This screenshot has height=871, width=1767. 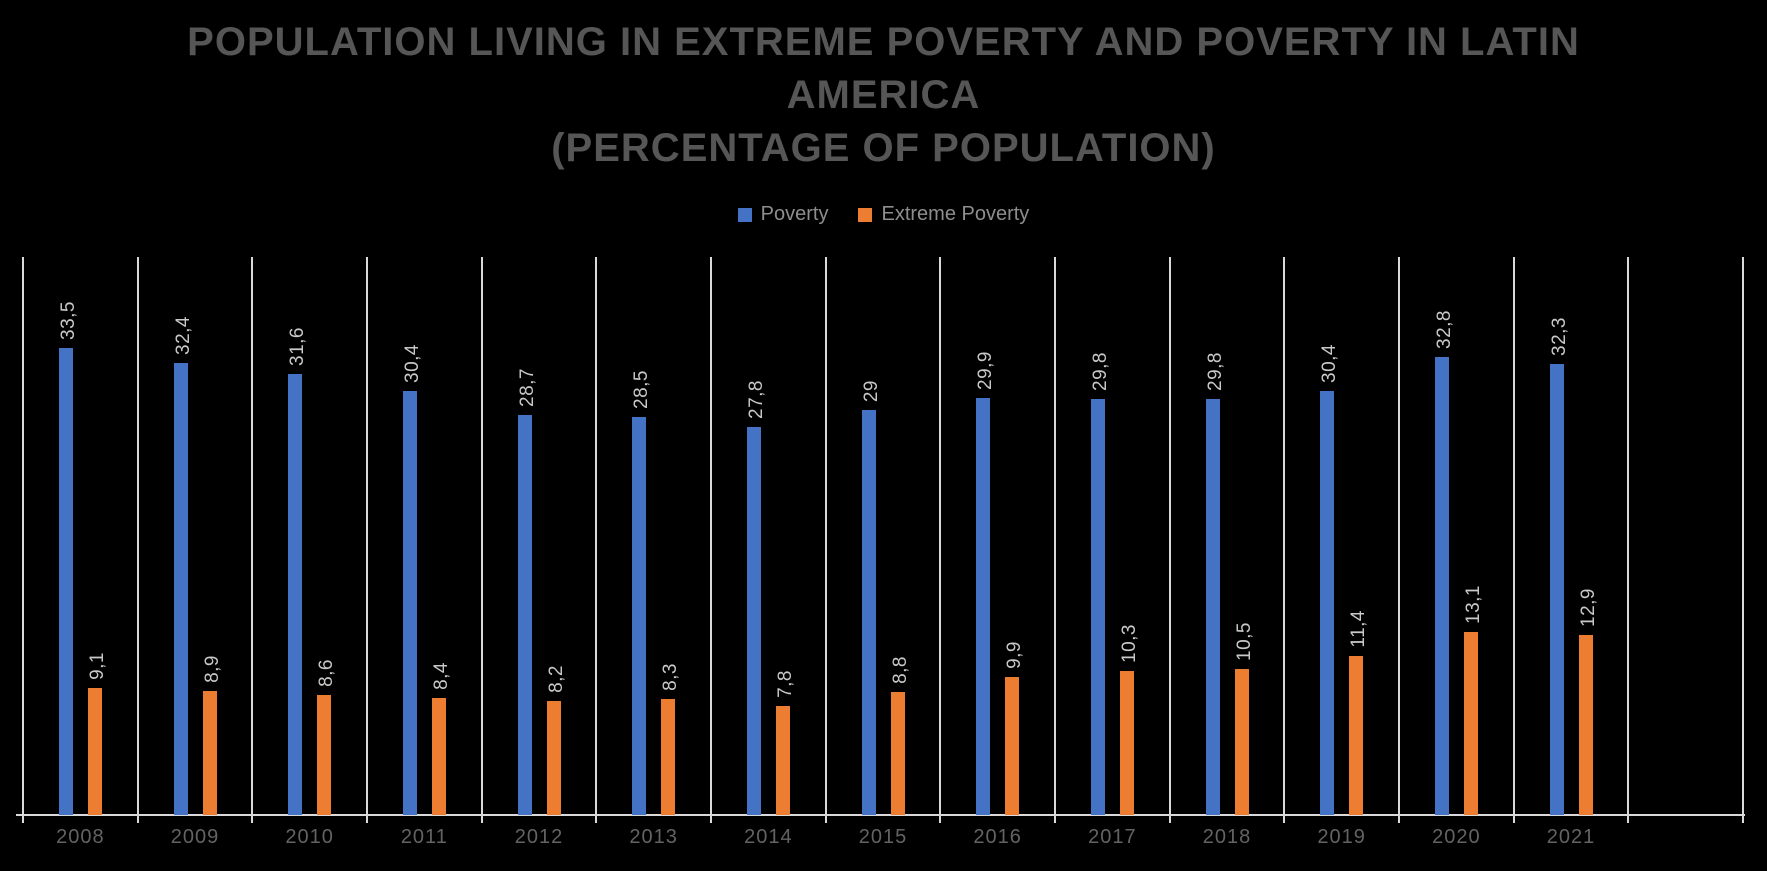 What do you see at coordinates (753, 621) in the screenshot?
I see `bar-poverty-2014` at bounding box center [753, 621].